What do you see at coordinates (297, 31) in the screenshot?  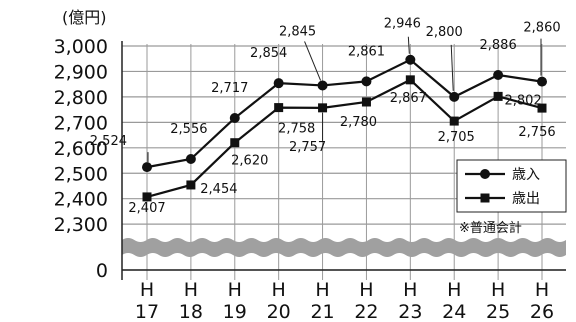 I see `data-label-0-4: 2,845` at bounding box center [297, 31].